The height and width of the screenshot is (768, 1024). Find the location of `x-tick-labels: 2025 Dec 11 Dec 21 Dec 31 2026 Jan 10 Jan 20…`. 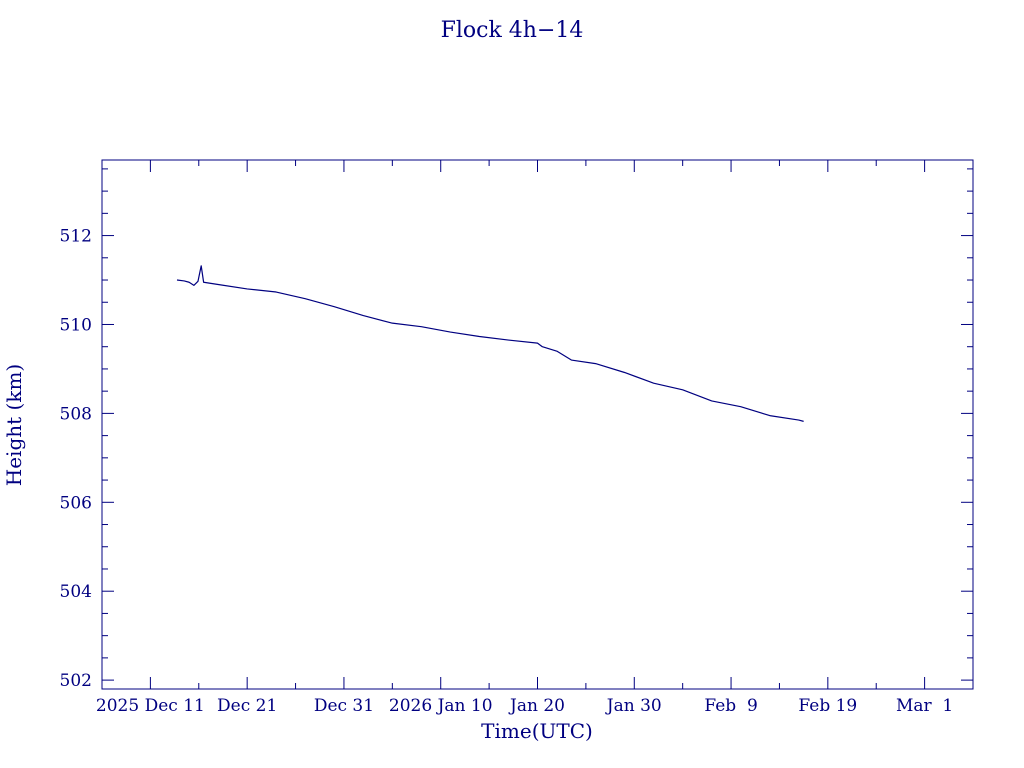

x-tick-labels: 2025 Dec 11 Dec 21 Dec 31 2026 Jan 10 Jan 20… is located at coordinates (524, 706).